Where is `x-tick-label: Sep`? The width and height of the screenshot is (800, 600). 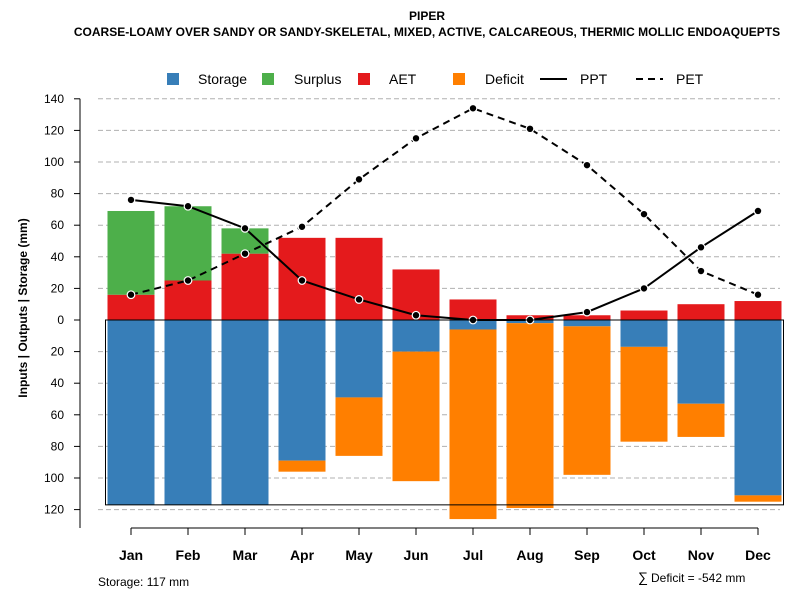 x-tick-label: Sep is located at coordinates (587, 555).